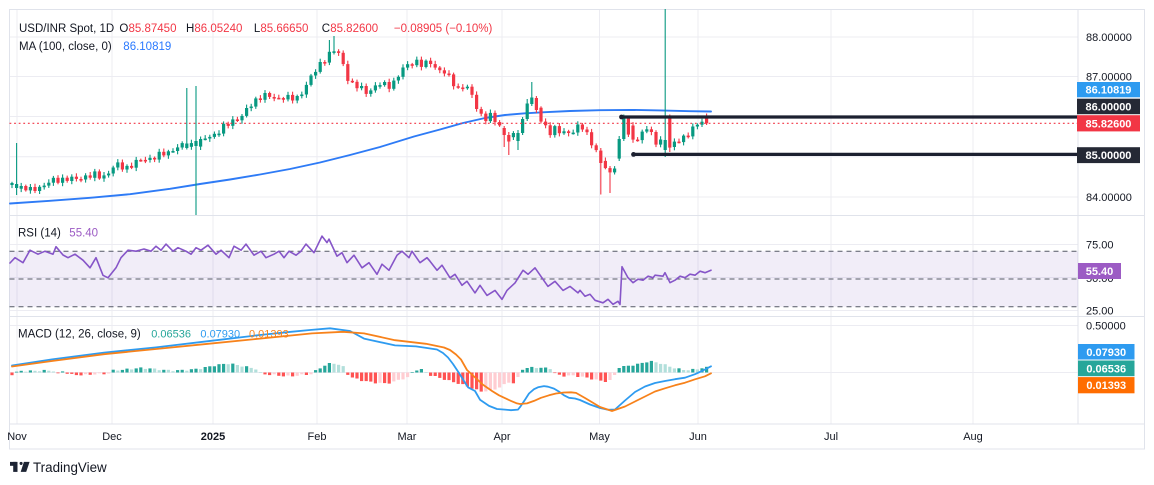 This screenshot has height=485, width=1154. I want to click on svg-text: L, so click(257, 29).